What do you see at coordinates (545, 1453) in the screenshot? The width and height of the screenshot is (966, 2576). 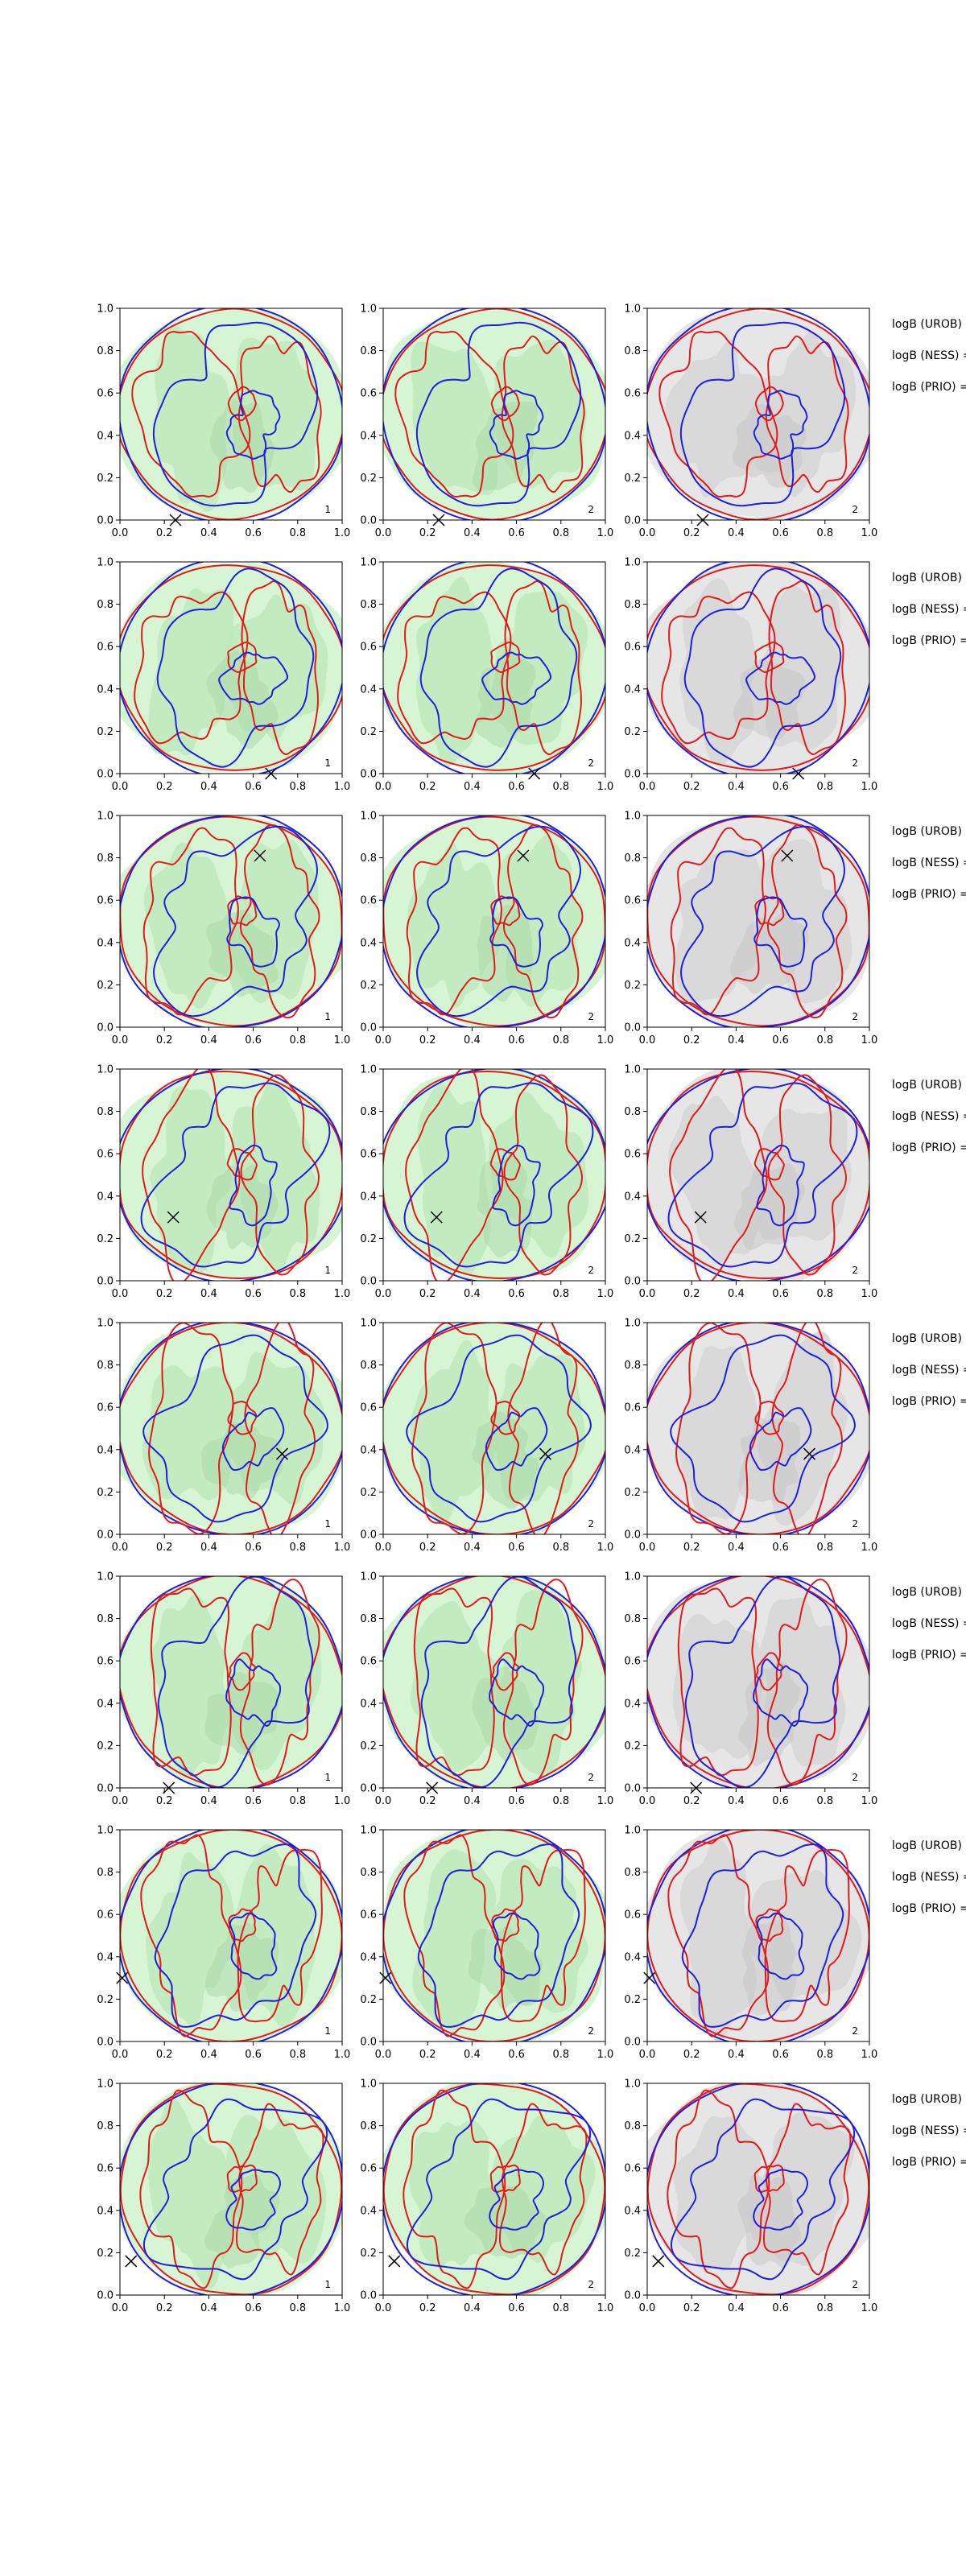 I see `x-marker` at bounding box center [545, 1453].